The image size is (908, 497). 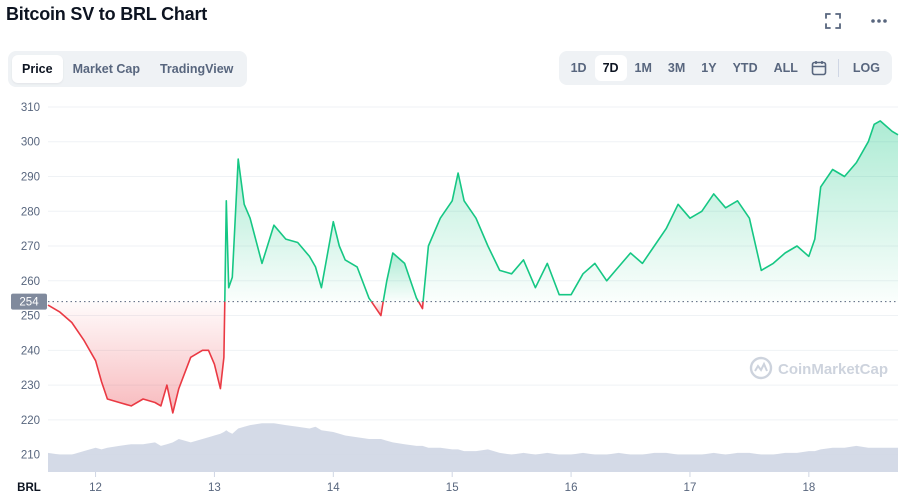 I want to click on y-tick-label: 260, so click(x=30, y=282).